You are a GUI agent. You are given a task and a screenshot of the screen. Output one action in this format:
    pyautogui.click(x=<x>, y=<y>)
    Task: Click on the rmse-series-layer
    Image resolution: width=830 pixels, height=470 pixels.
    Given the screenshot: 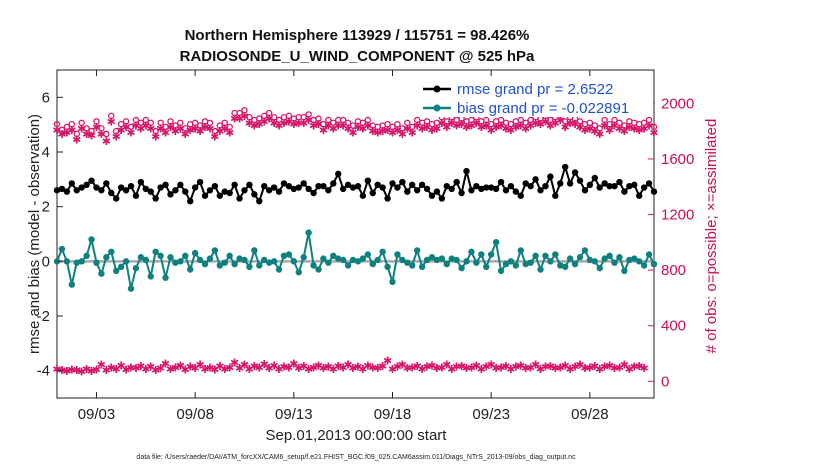 What is the action you would take?
    pyautogui.click(x=355, y=184)
    